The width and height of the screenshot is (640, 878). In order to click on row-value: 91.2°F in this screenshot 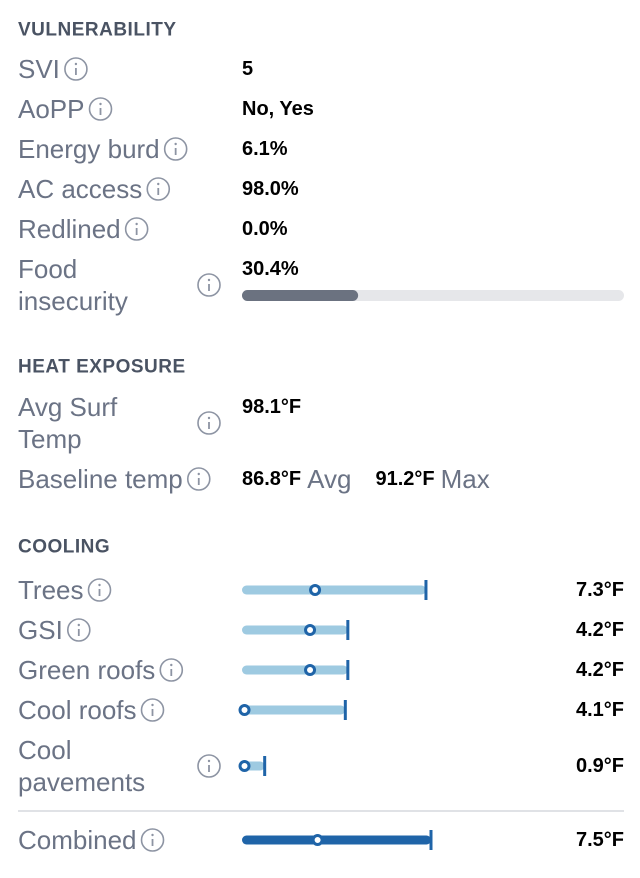, I will do `click(404, 479)`.